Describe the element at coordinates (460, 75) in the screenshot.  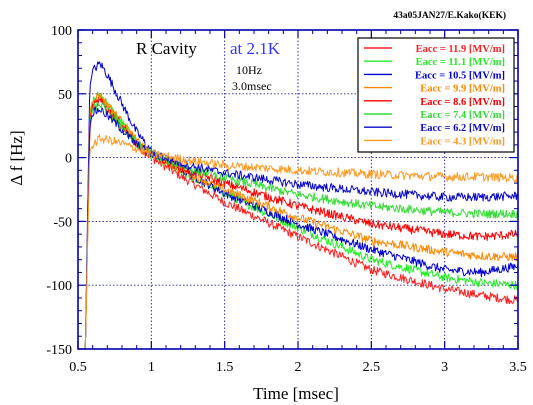
I see `legend-label: Eacc = 10.5 [MV/m]` at that location.